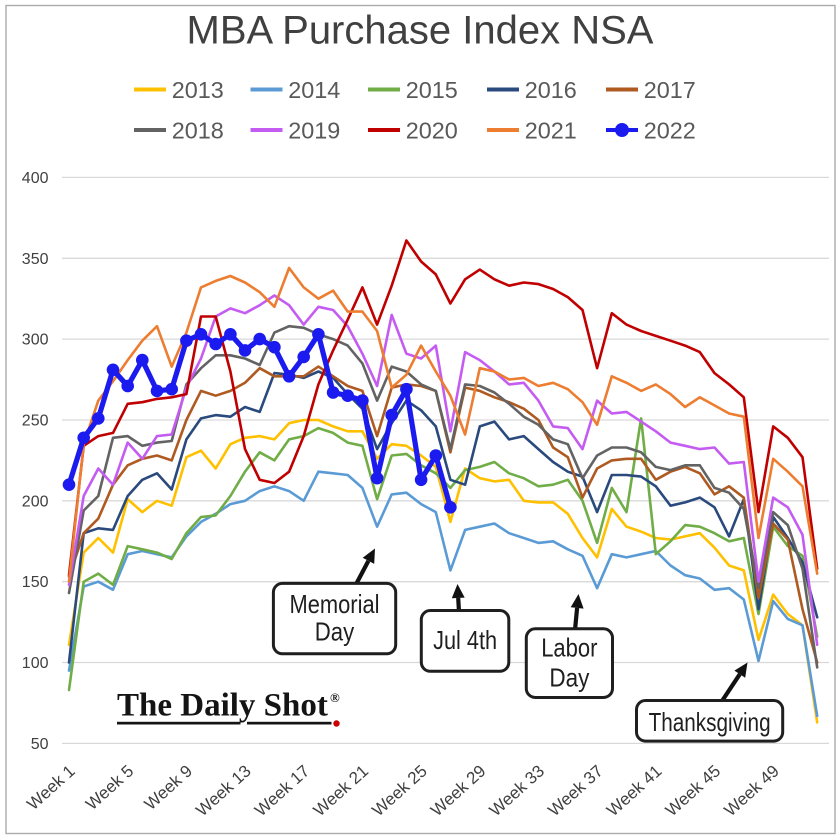 This screenshot has width=840, height=839. I want to click on svg-text: Thanksgiving, so click(710, 722).